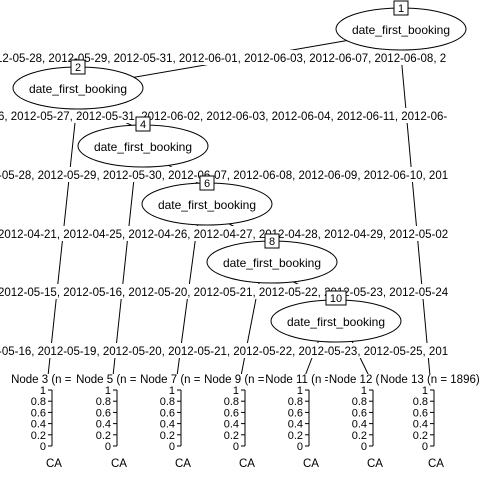 Image resolution: width=480 pixels, height=480 pixels. I want to click on inner-node-4-badge, so click(143, 124).